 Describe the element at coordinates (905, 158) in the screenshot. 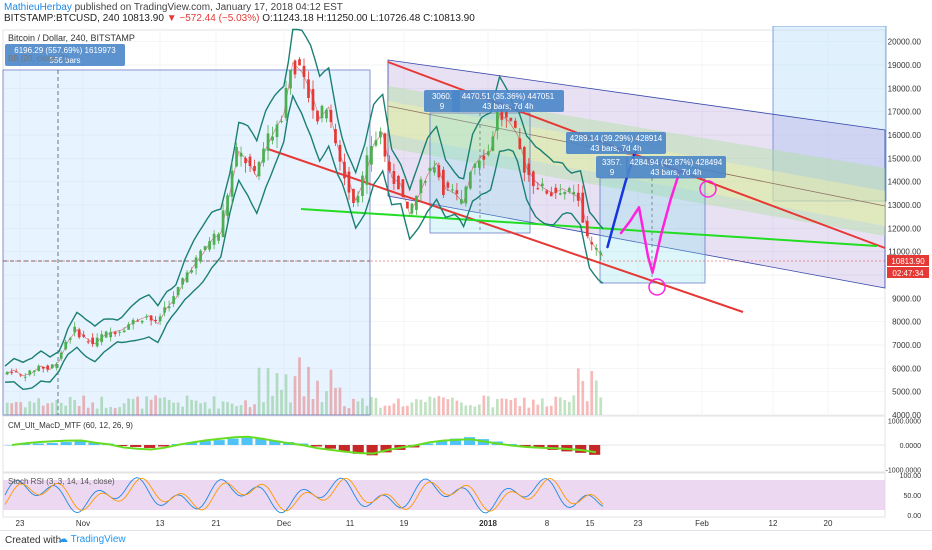

I see `y-tick-label: 15000.00` at that location.